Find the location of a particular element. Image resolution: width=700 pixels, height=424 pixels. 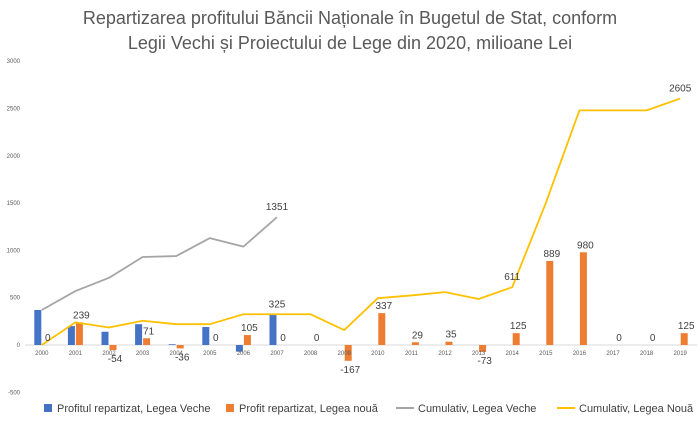

x-tick-label: 2007 is located at coordinates (277, 354).